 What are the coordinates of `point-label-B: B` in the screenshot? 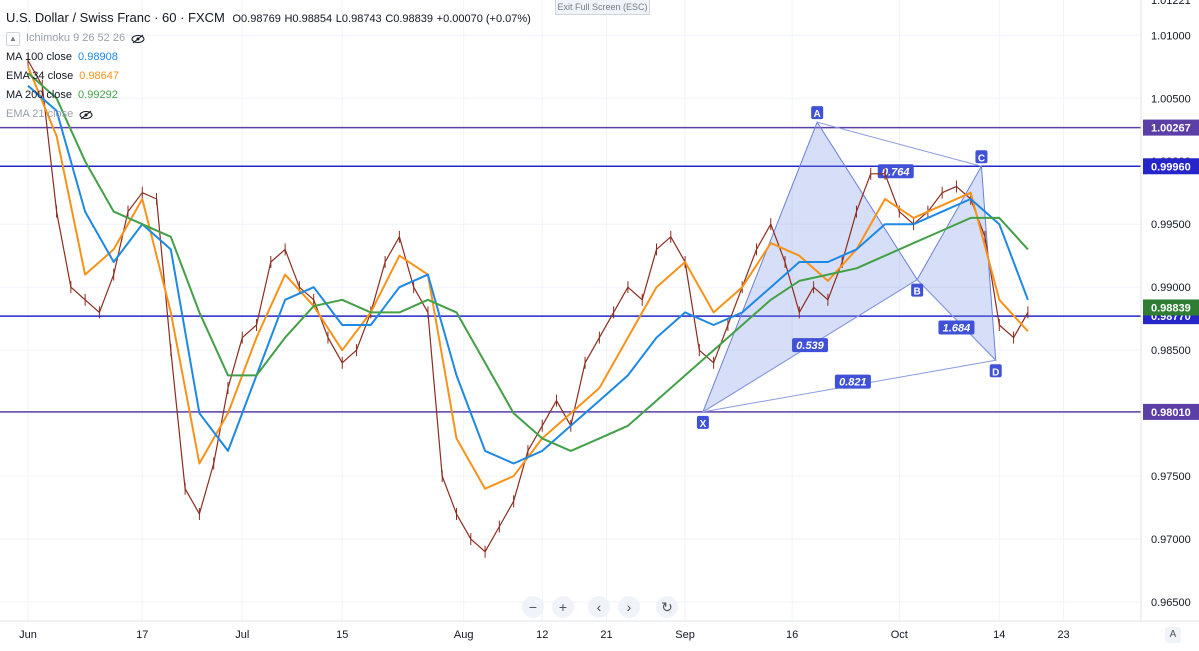 It's located at (917, 292).